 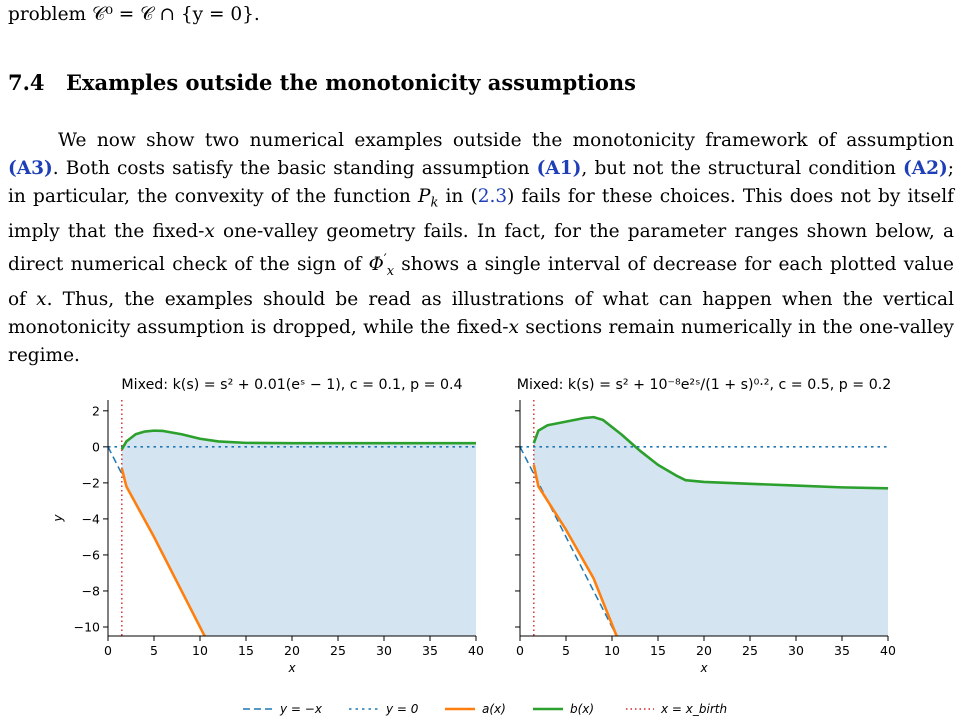 I want to click on paragraph-text: , but not the structural condition, so click(x=742, y=168).